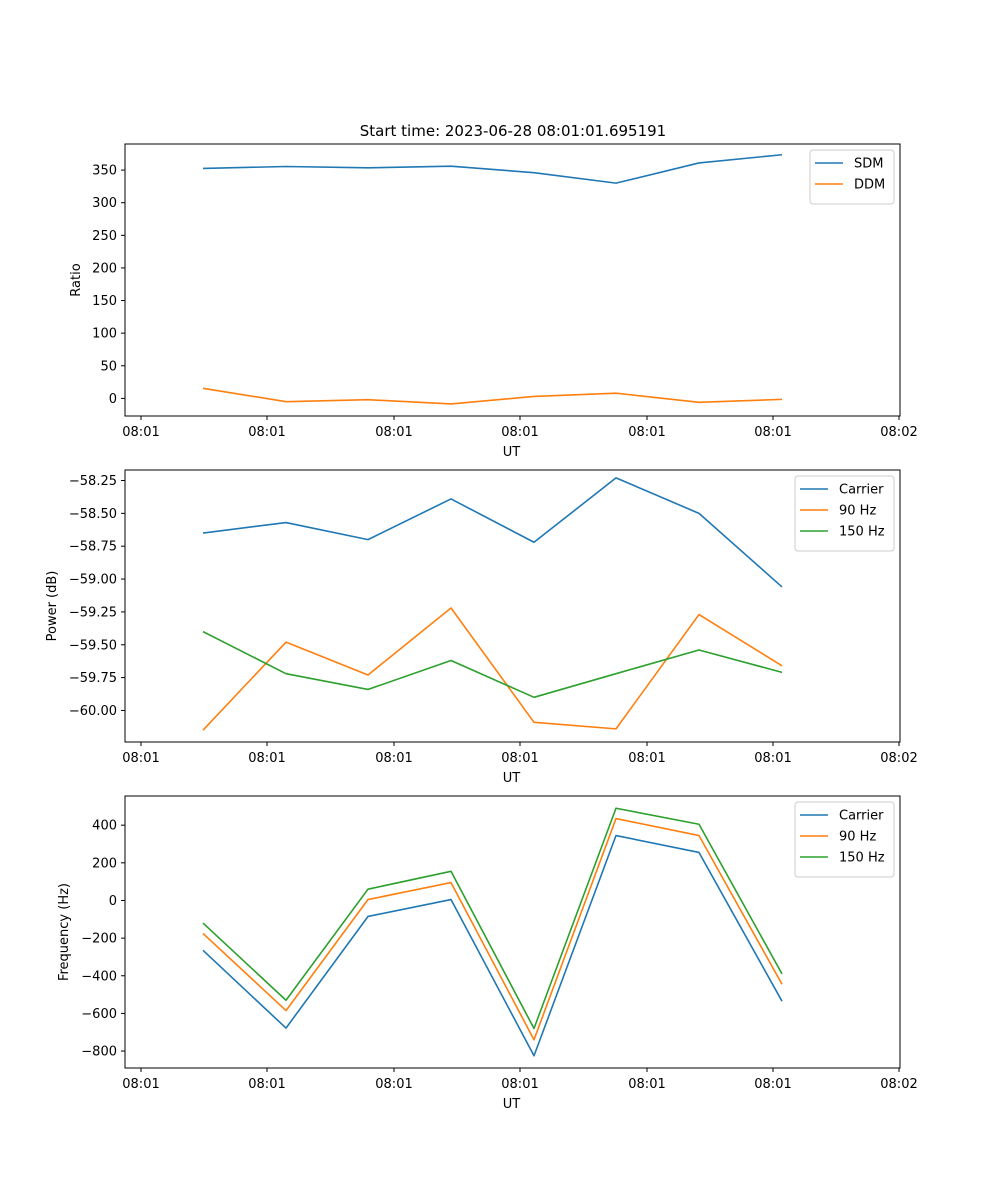 The width and height of the screenshot is (1000, 1200). Describe the element at coordinates (93, 612) in the screenshot. I see `y-tick-label: −59.25` at that location.